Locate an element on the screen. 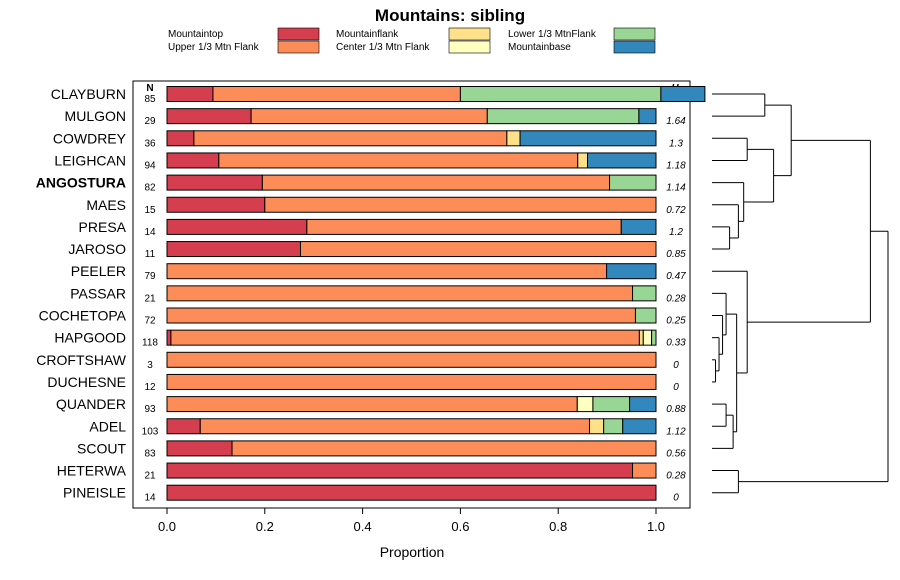 Image resolution: width=900 pixels, height=580 pixels. n-value: 85 is located at coordinates (150, 99).